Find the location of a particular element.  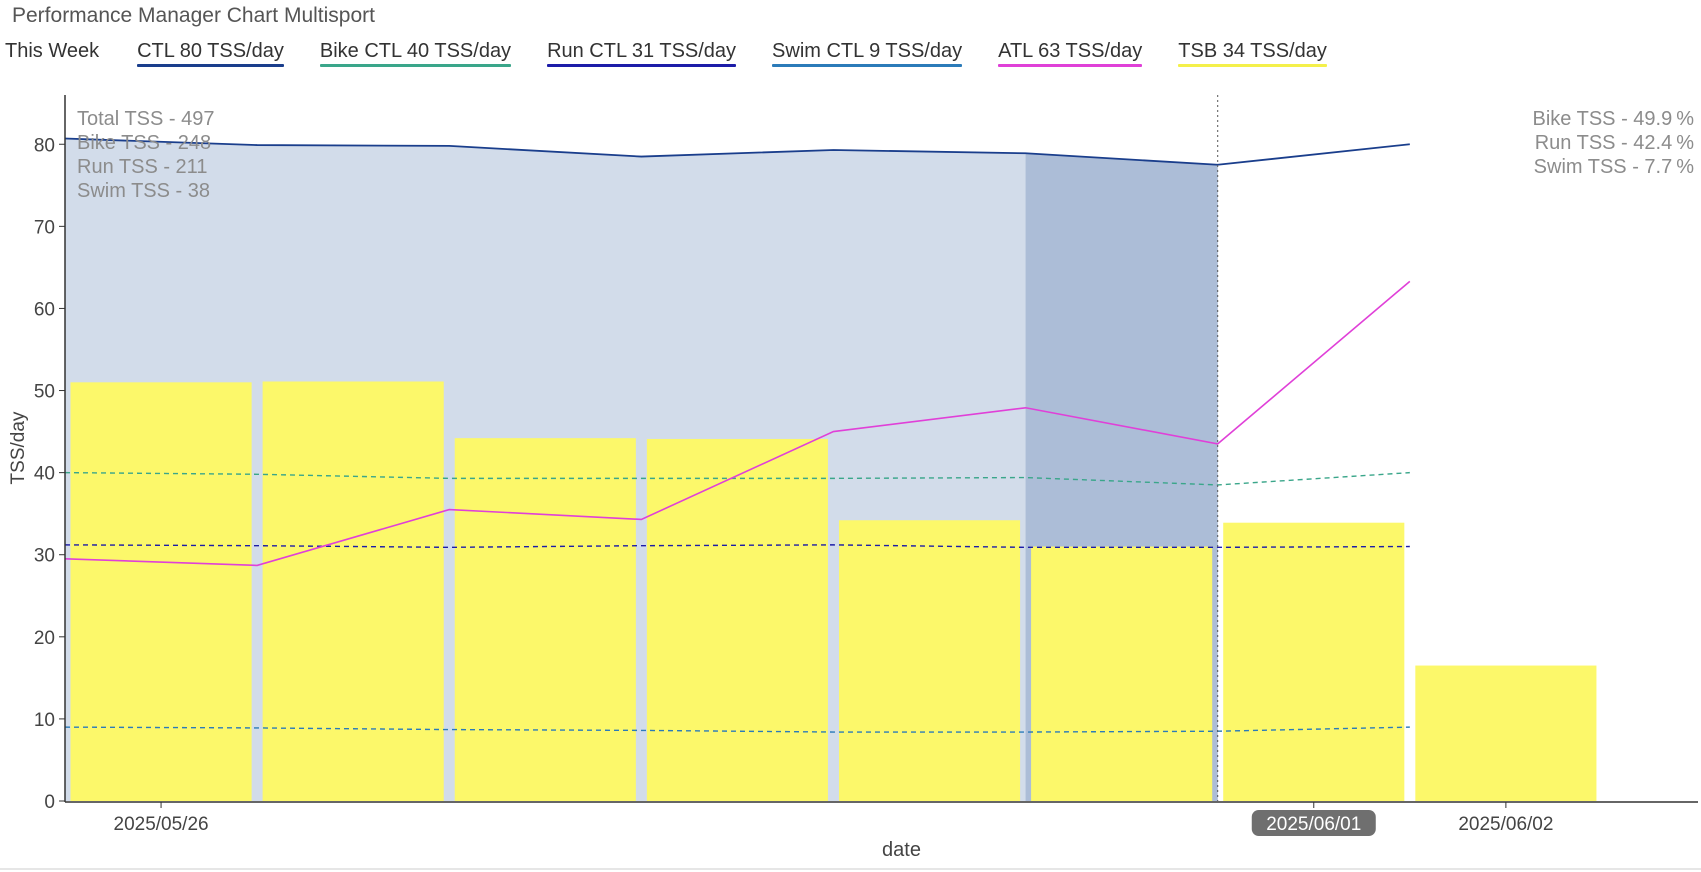

bottom-divider is located at coordinates (850, 869).